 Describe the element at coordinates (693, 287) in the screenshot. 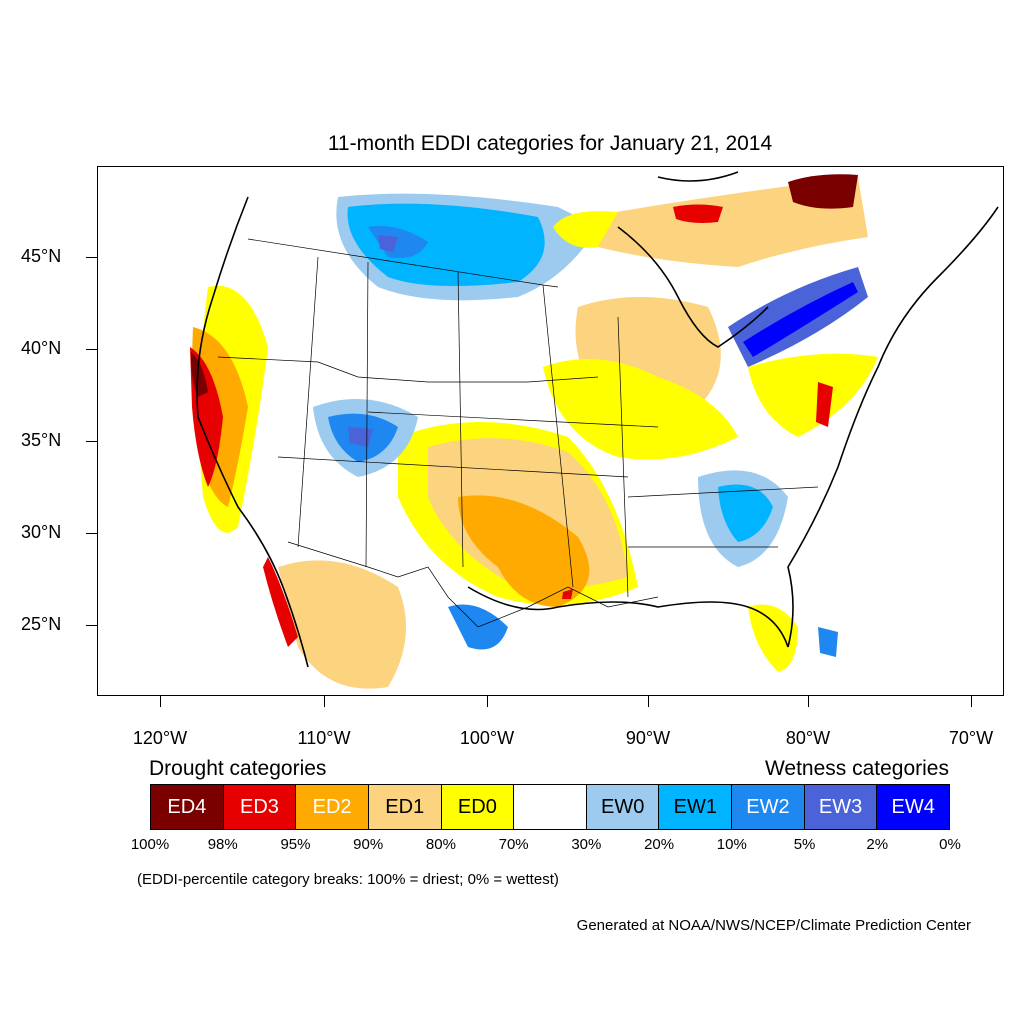

I see `great-lakes` at that location.